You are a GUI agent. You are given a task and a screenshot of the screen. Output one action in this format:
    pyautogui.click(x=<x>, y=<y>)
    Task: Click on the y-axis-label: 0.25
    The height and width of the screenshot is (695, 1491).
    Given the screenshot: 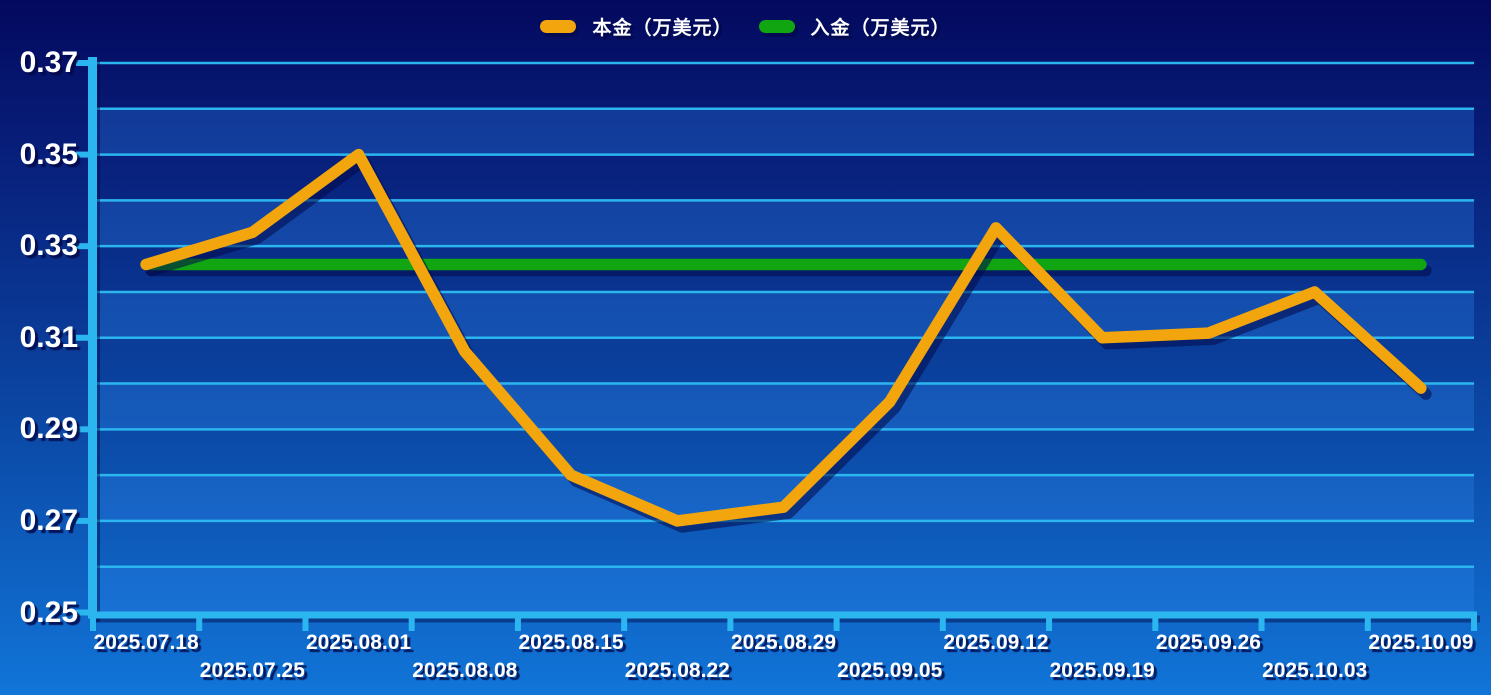 What is the action you would take?
    pyautogui.click(x=48, y=612)
    